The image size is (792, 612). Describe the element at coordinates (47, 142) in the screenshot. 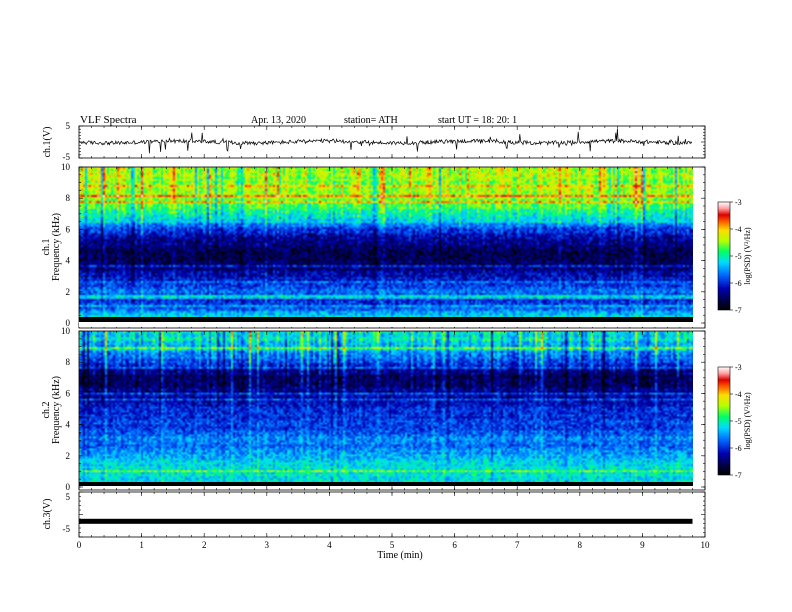

I see `ch1-waveform-ylabel: ch.1(V)` at that location.